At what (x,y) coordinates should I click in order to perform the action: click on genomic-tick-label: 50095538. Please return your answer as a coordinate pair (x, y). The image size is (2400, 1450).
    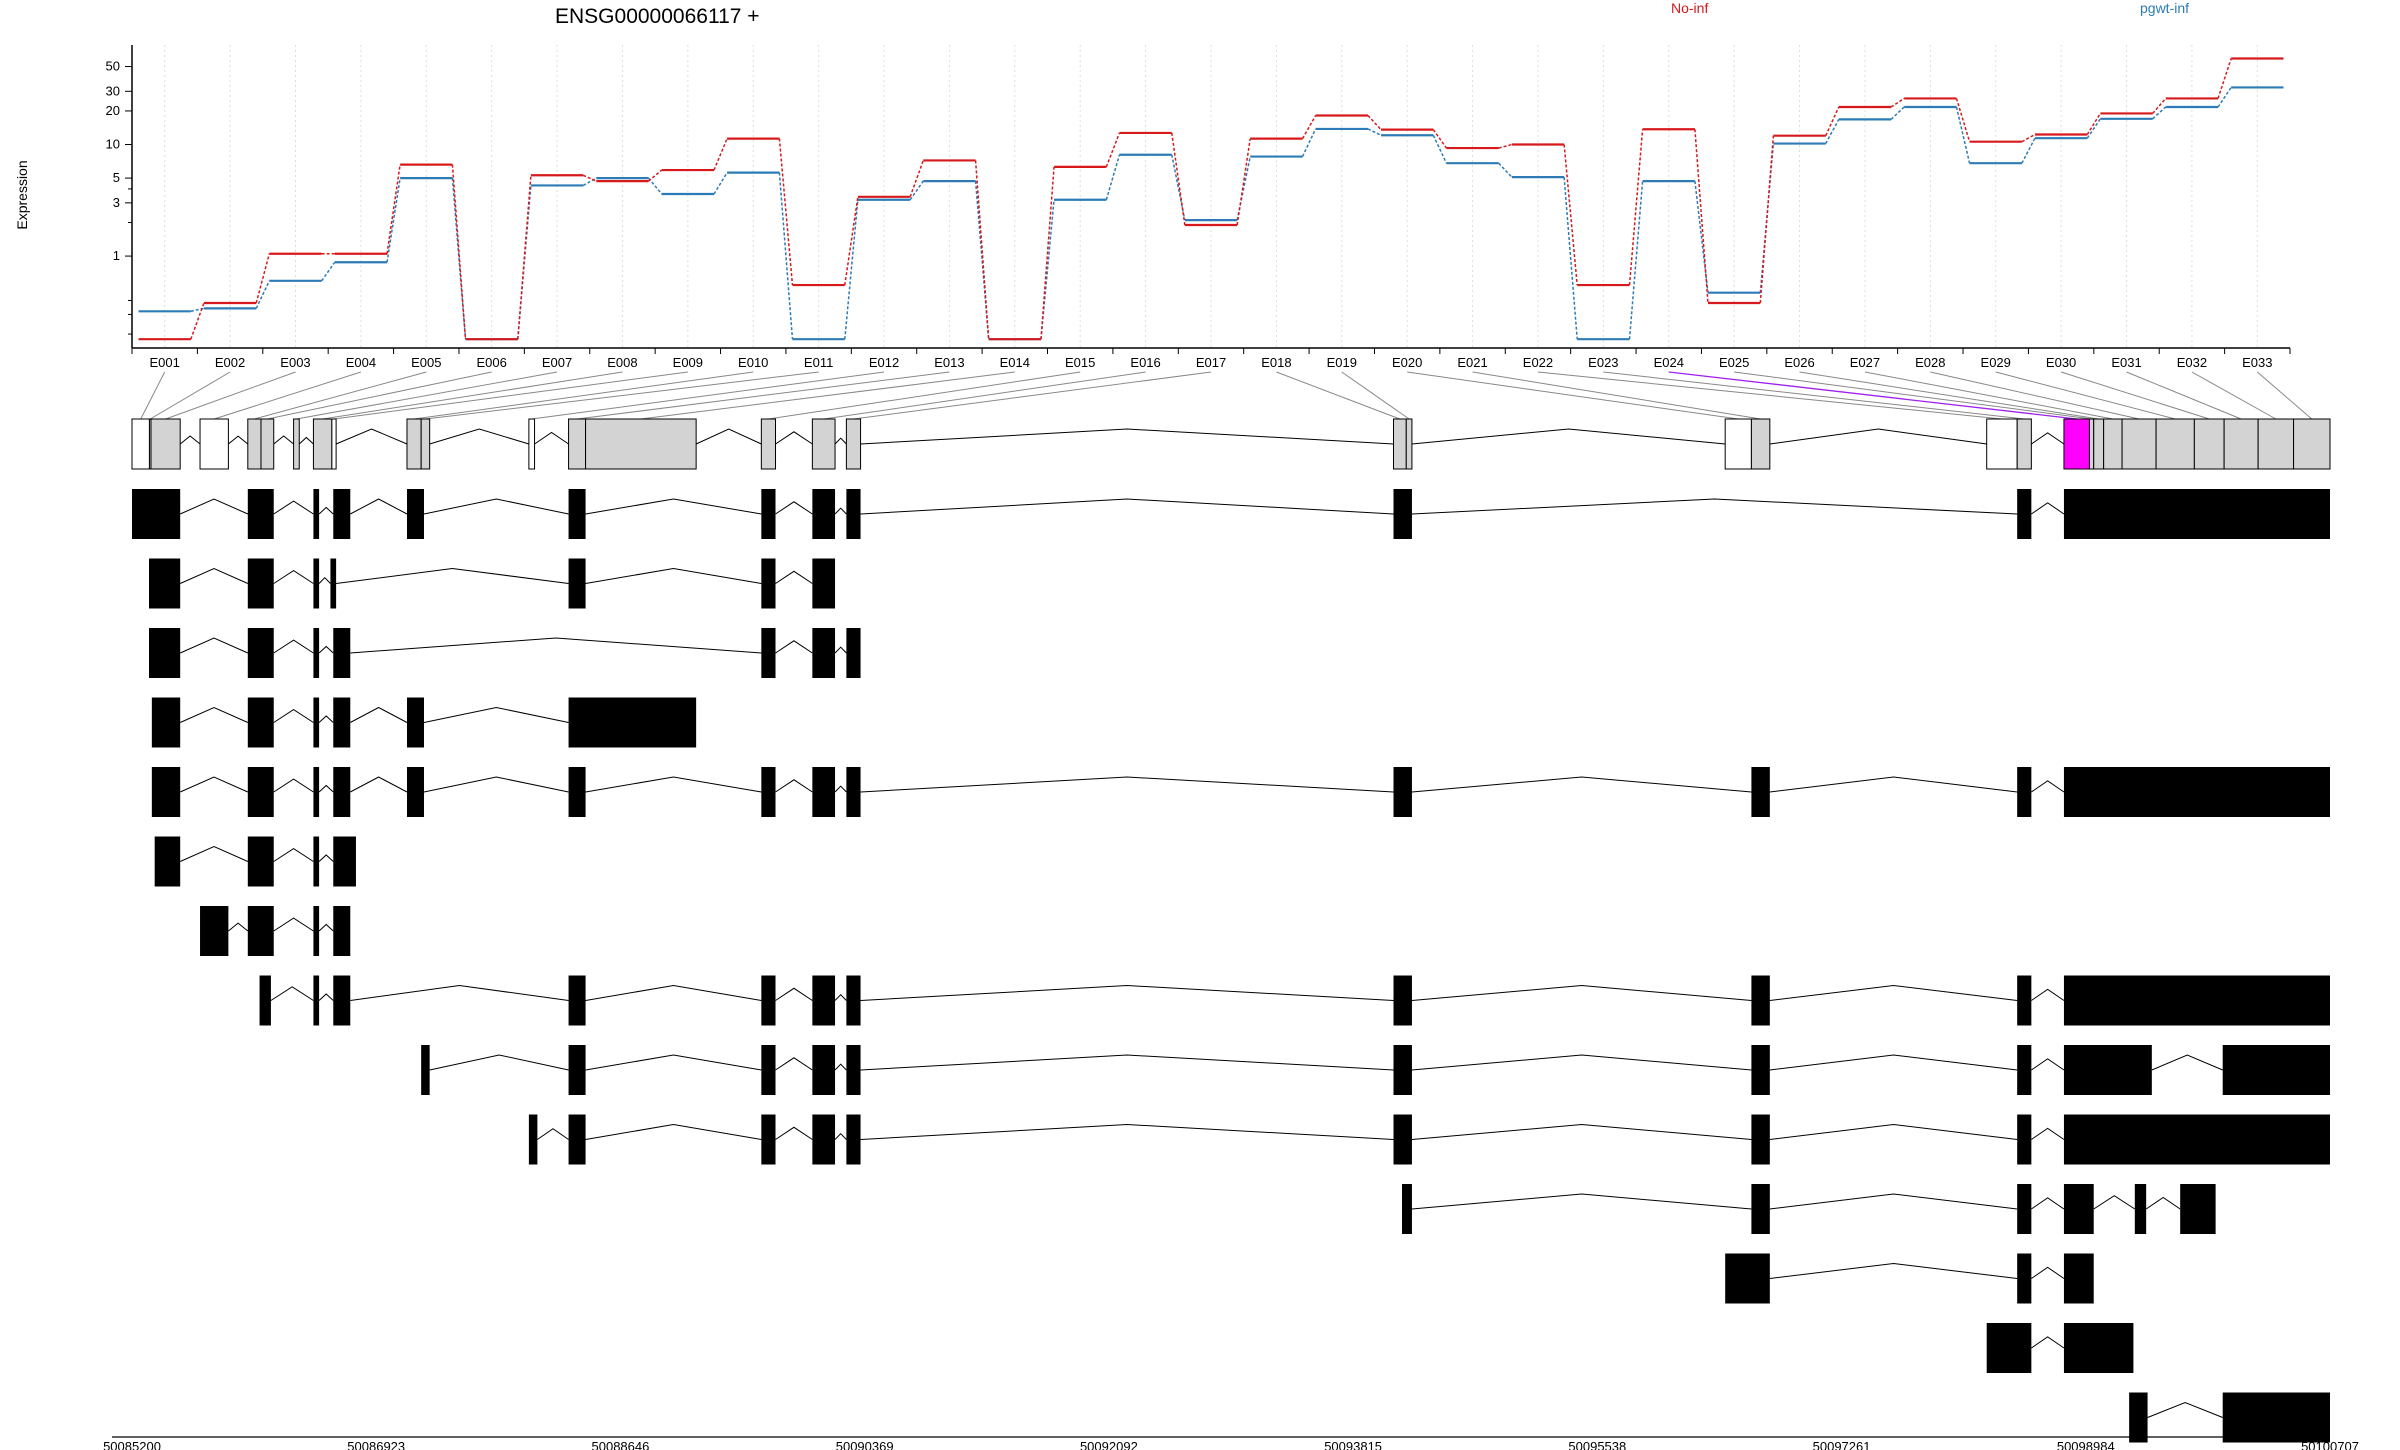
    Looking at the image, I should click on (1597, 1444).